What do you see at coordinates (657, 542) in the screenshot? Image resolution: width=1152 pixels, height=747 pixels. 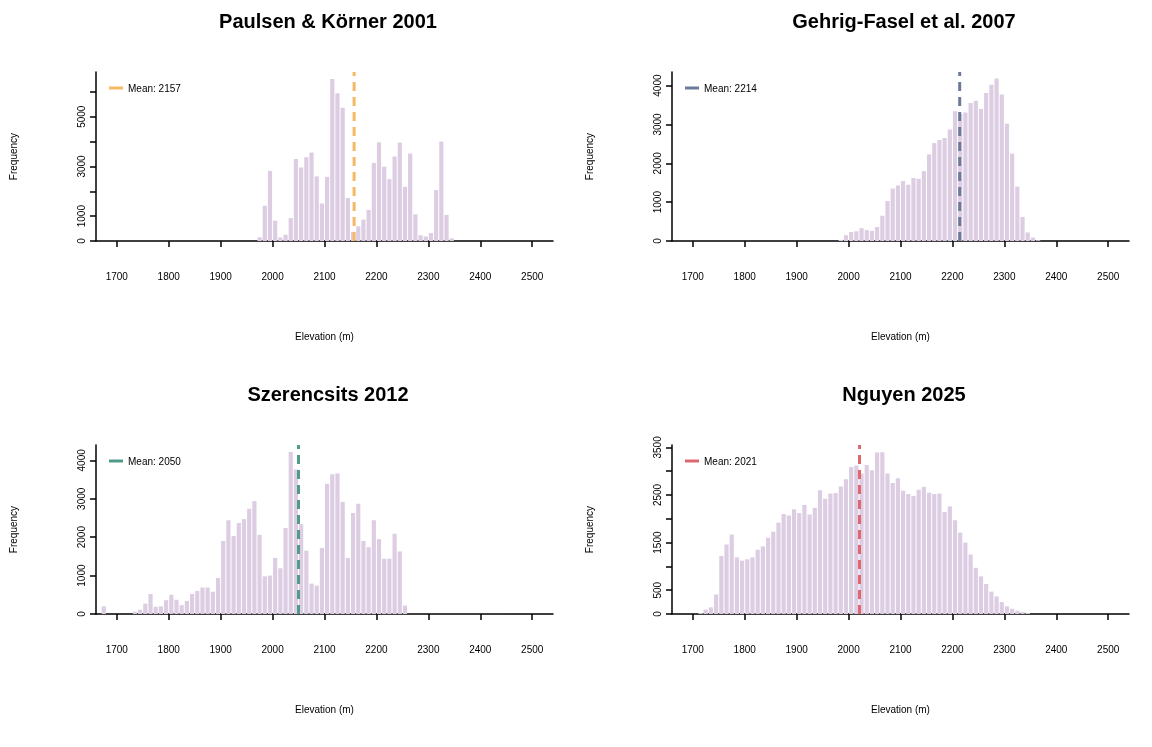 I see `y-tick-label: 1500` at bounding box center [657, 542].